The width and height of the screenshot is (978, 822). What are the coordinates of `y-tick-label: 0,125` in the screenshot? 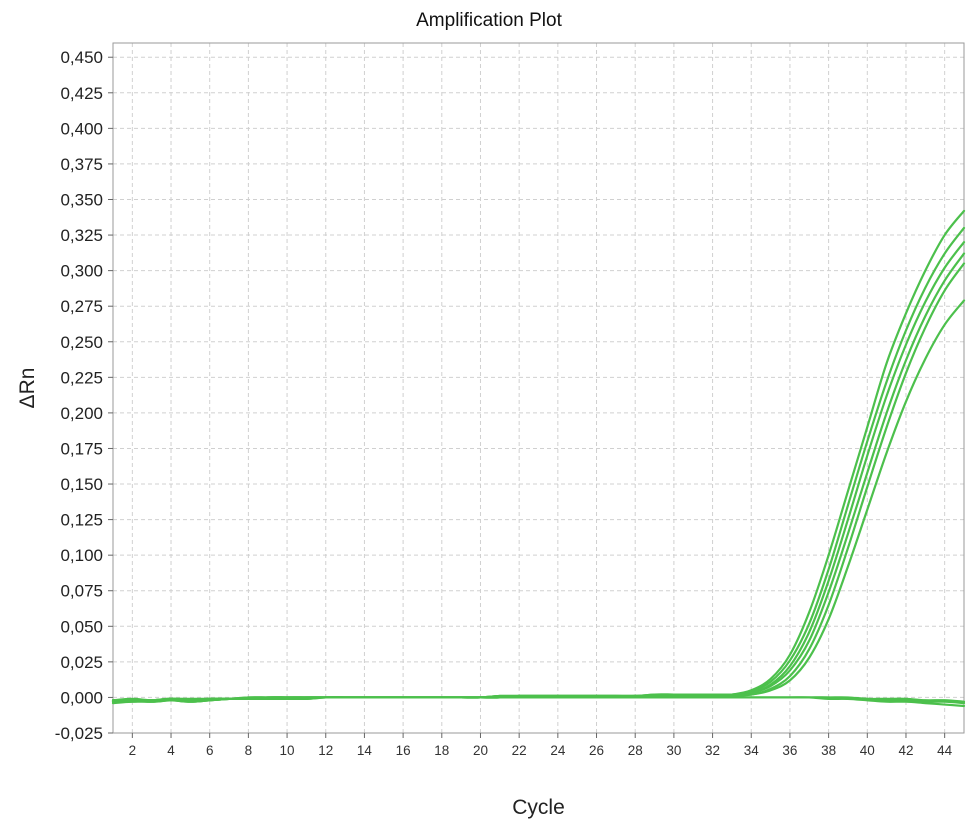 It's located at (81, 520).